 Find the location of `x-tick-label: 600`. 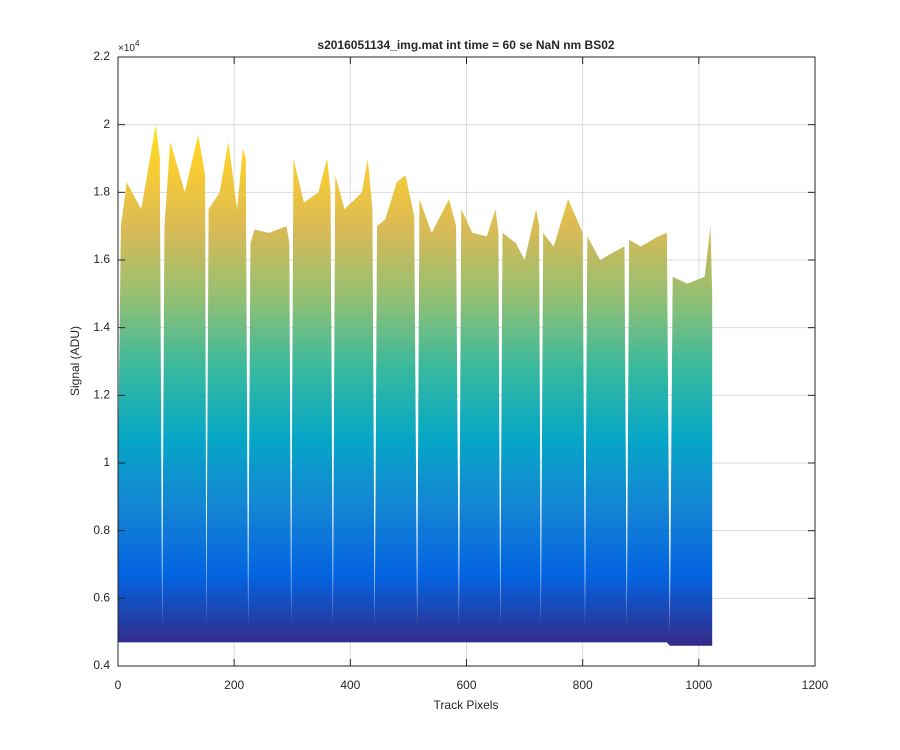

x-tick-label: 600 is located at coordinates (466, 685).